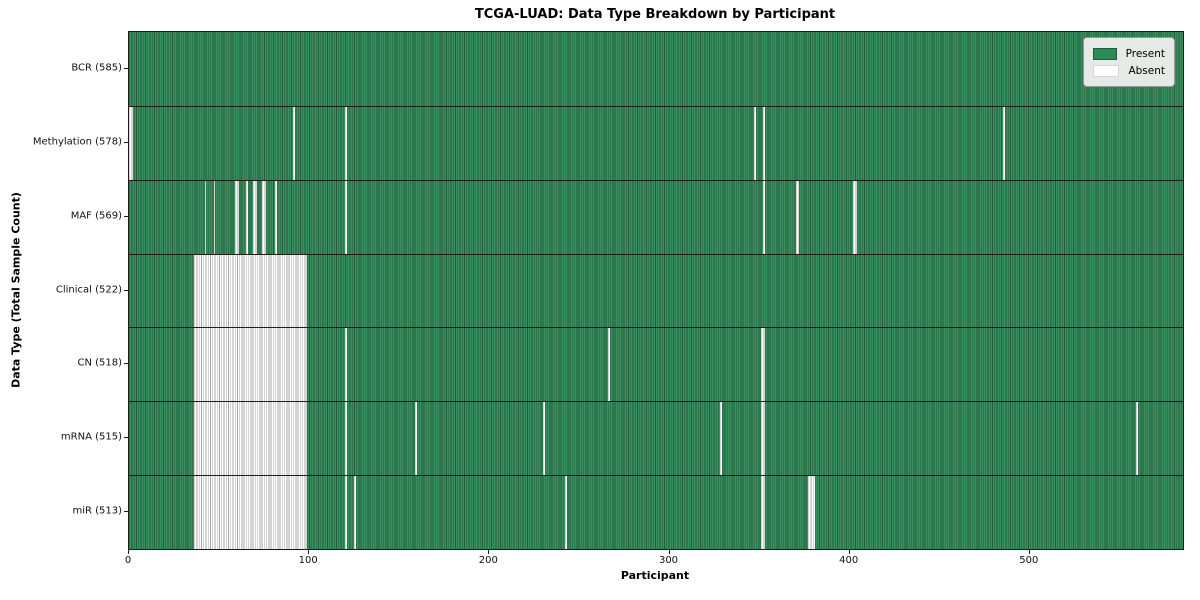 Image resolution: width=1200 pixels, height=600 pixels. I want to click on row-clinical, so click(656, 290).